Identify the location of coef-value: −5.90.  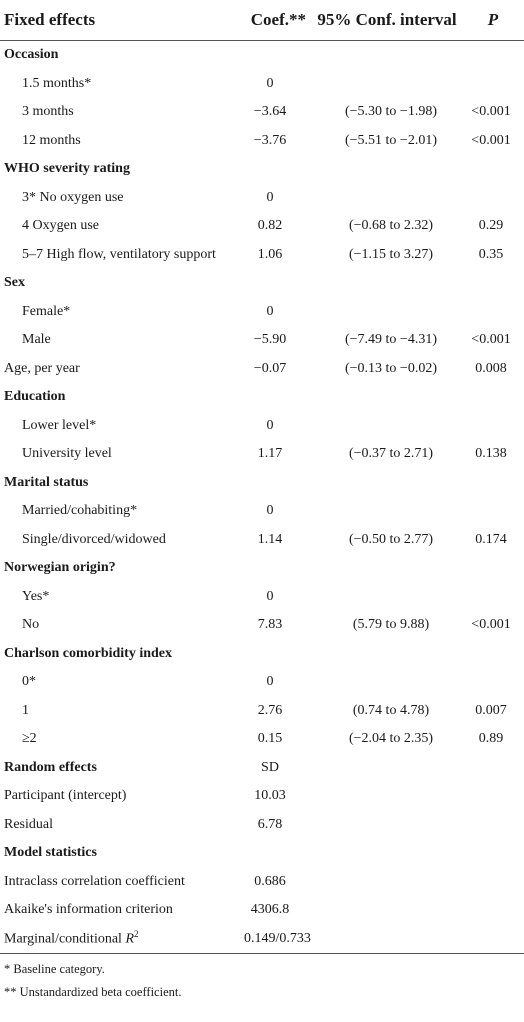
(270, 340).